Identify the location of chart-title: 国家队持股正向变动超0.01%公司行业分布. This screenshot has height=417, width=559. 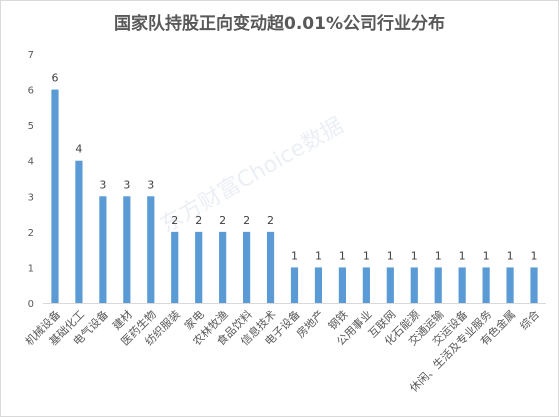
(279, 24).